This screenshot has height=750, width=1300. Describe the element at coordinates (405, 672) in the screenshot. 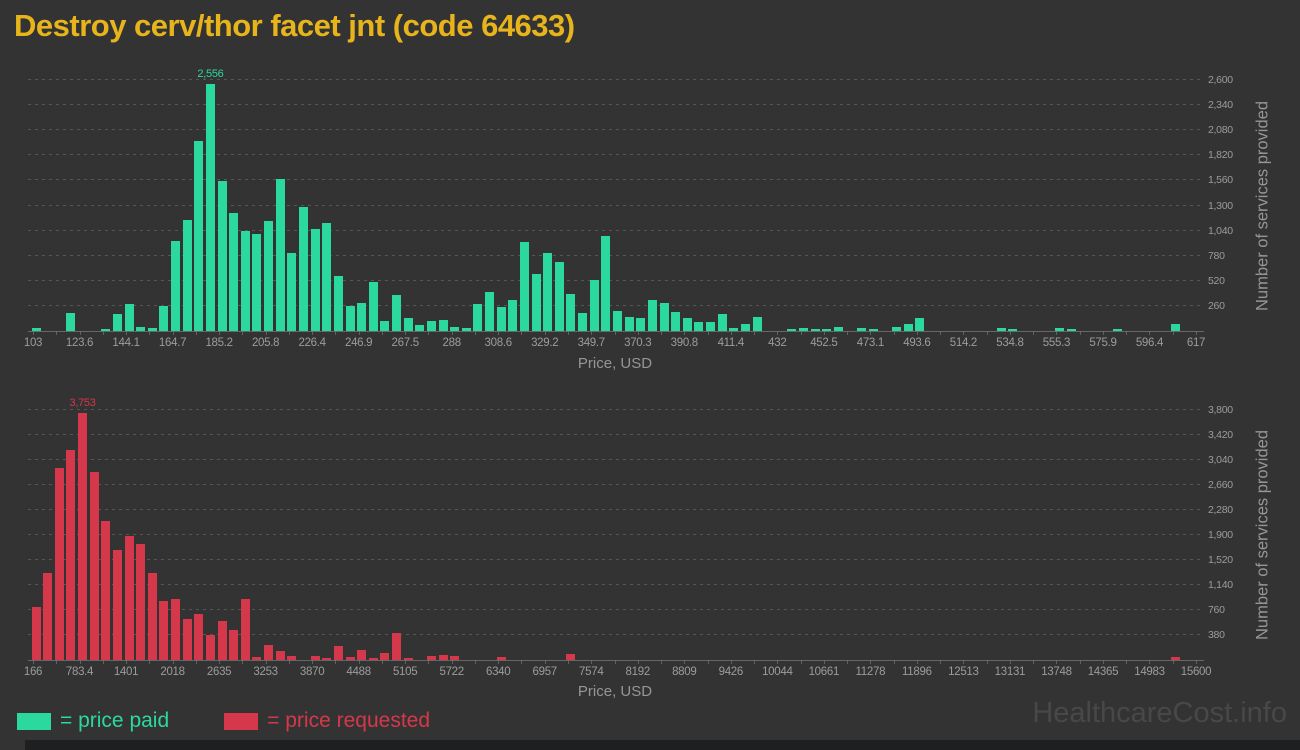

I see `x-tick-label: 5105` at that location.